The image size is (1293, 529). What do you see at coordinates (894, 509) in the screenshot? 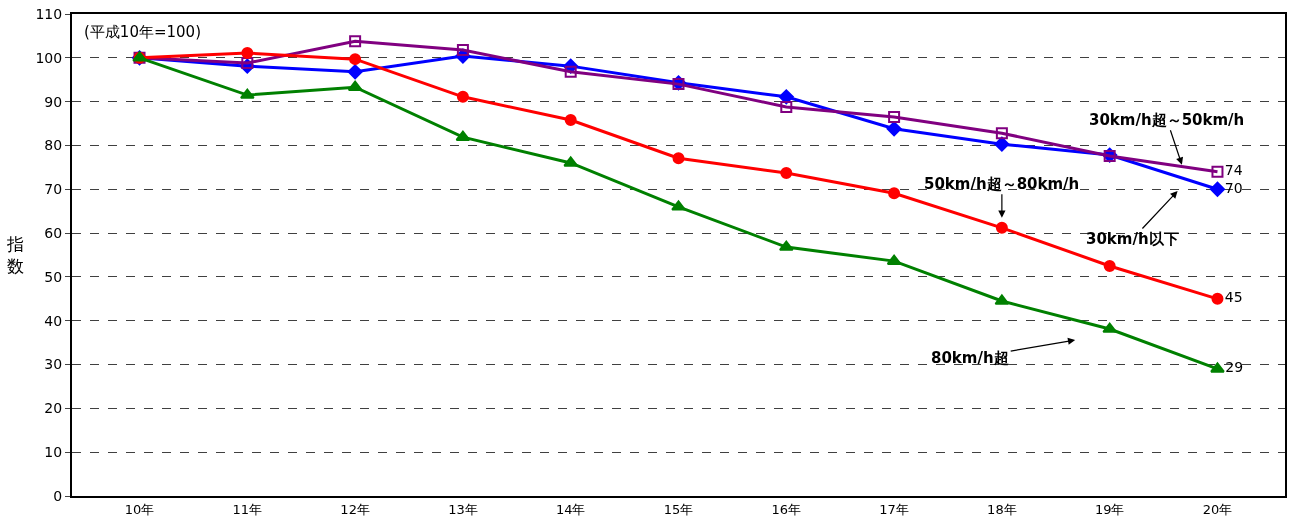
I see `x-tick-label: 17年` at bounding box center [894, 509].